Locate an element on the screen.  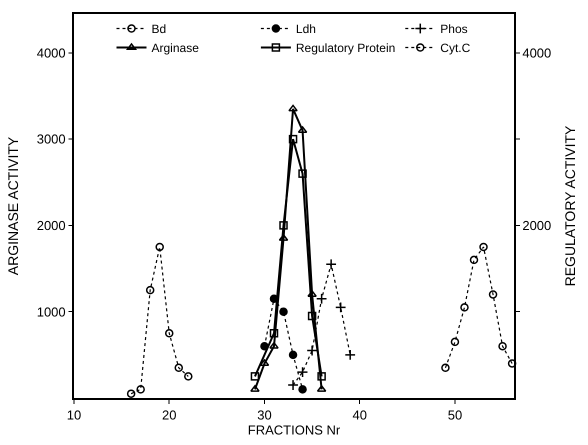
legend-label: Regulatory Protein is located at coordinates (346, 48).